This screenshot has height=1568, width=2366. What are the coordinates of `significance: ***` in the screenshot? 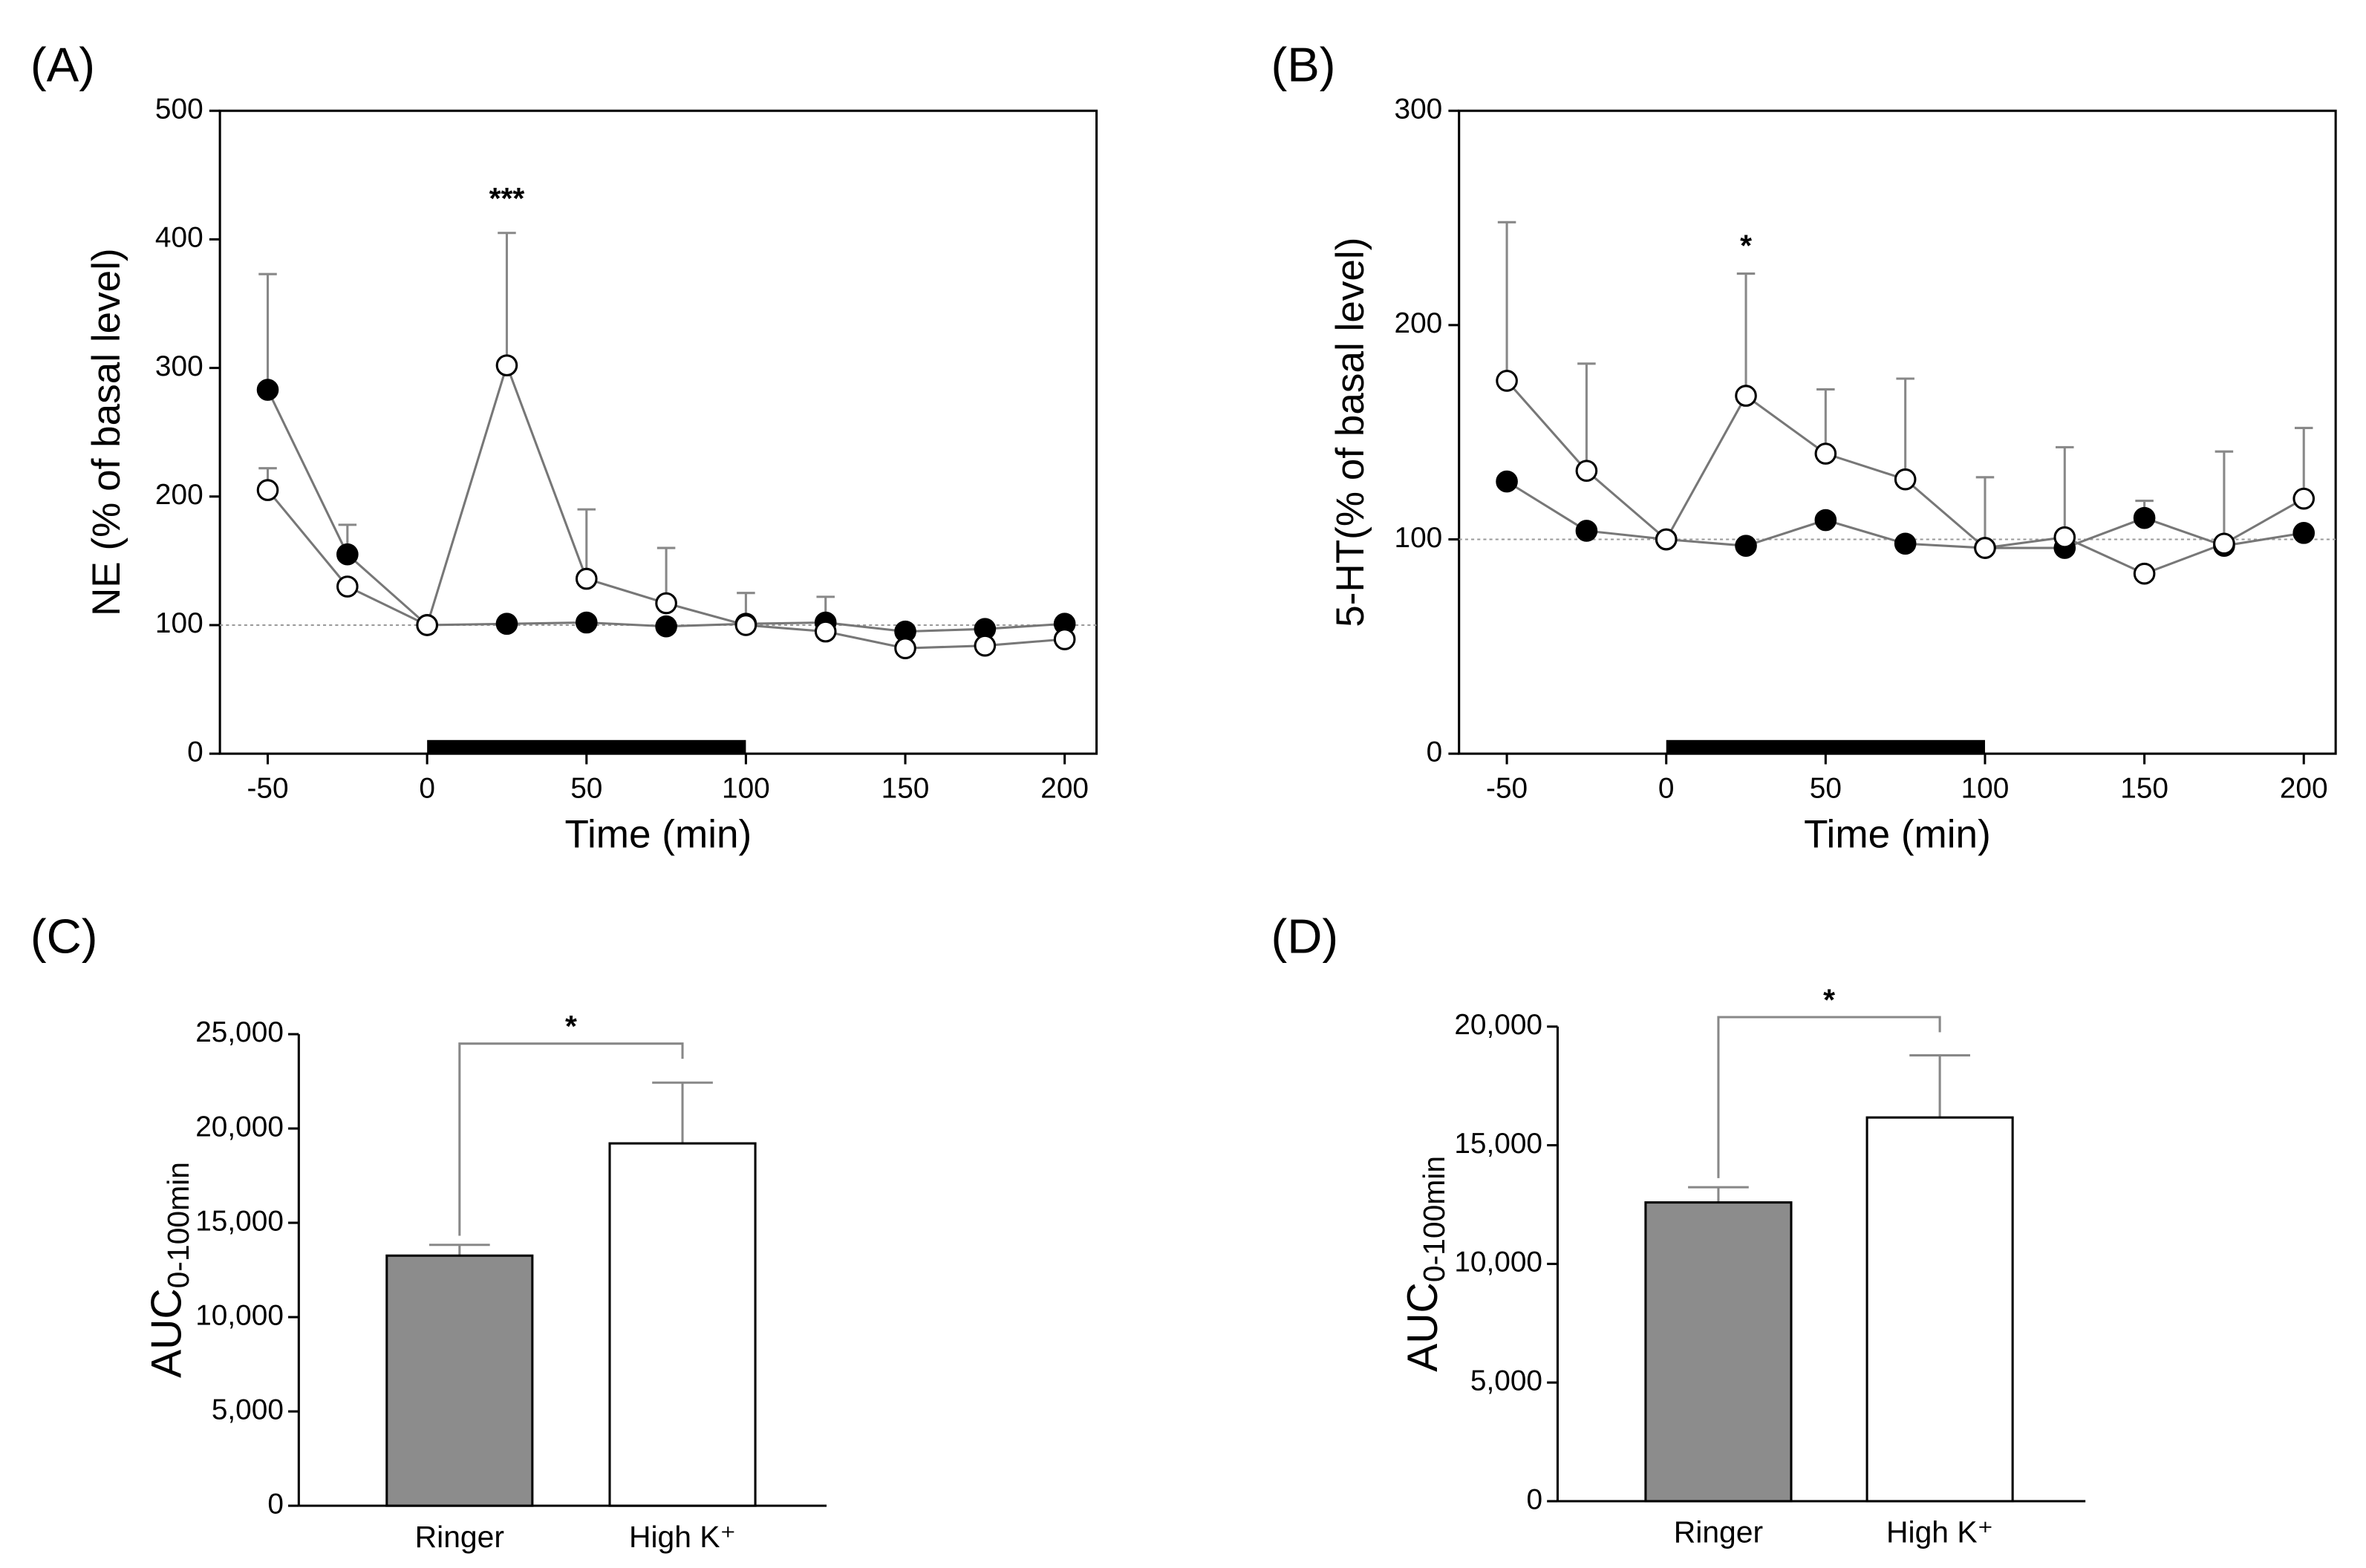 It's located at (507, 198).